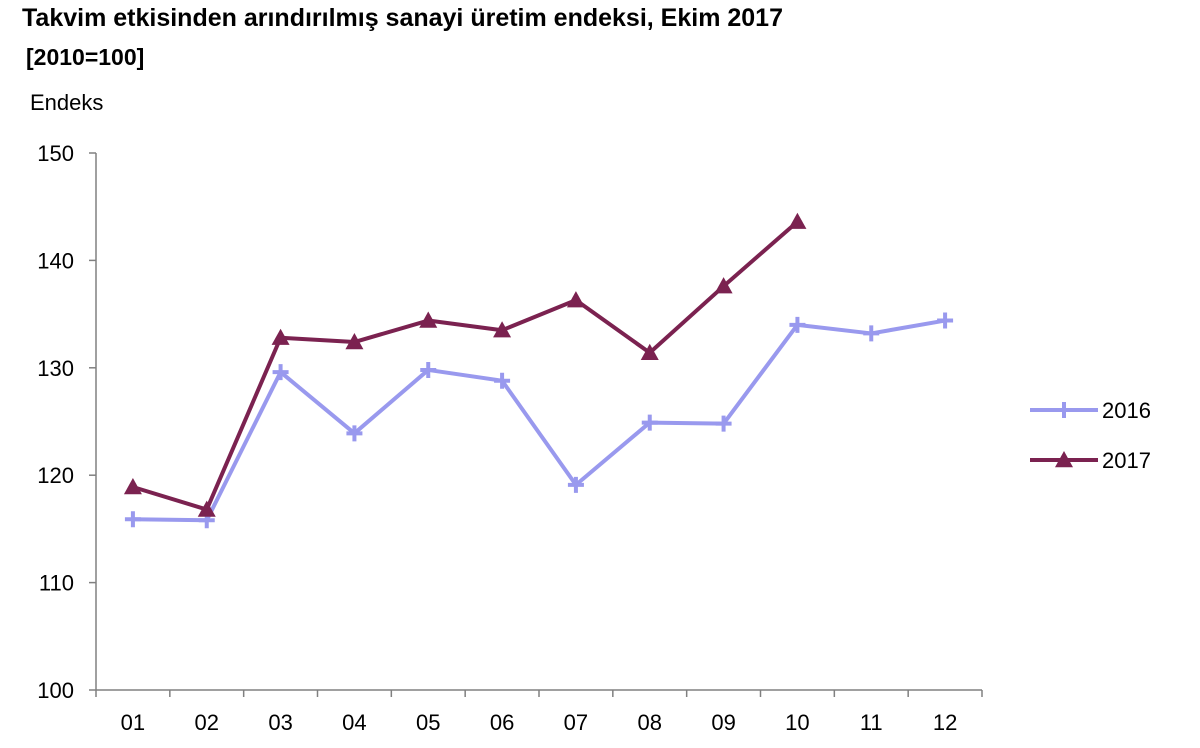 The image size is (1200, 748). I want to click on x-tick-label: 11, so click(871, 722).